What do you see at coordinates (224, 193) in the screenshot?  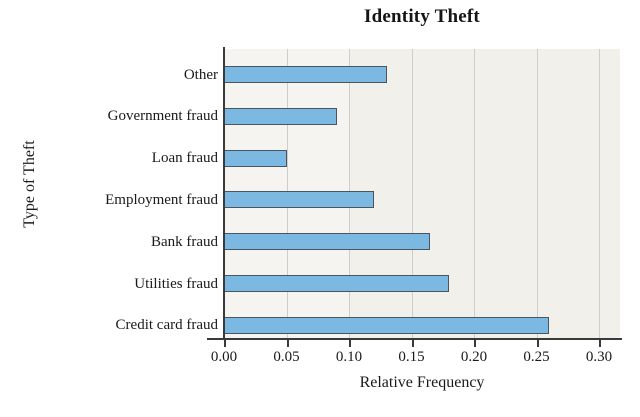 I see `y-axis-line` at bounding box center [224, 193].